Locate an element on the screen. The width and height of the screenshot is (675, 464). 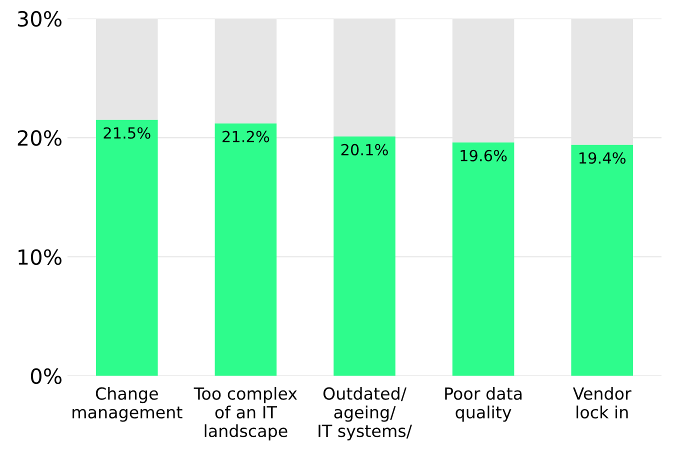
y-tick-label: 30% is located at coordinates (40, 19).